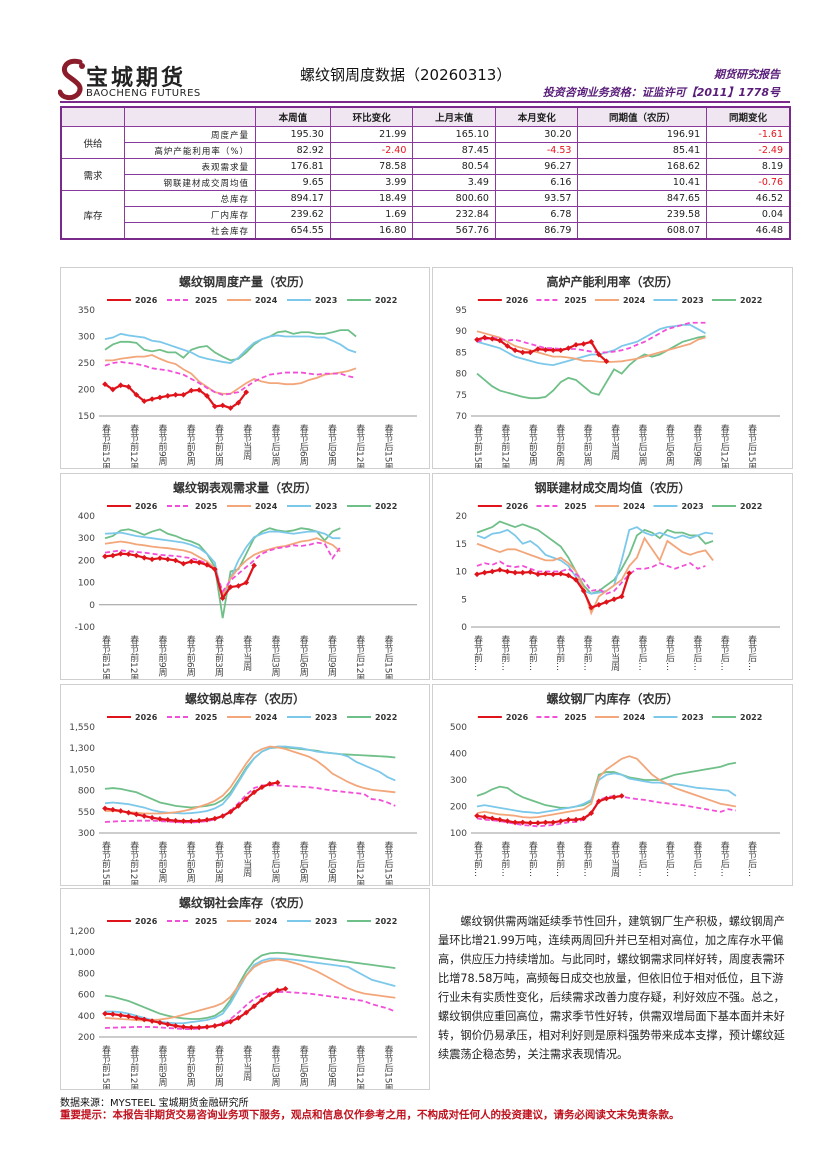  I want to click on y-tick-label: 1,550, so click(82, 728).